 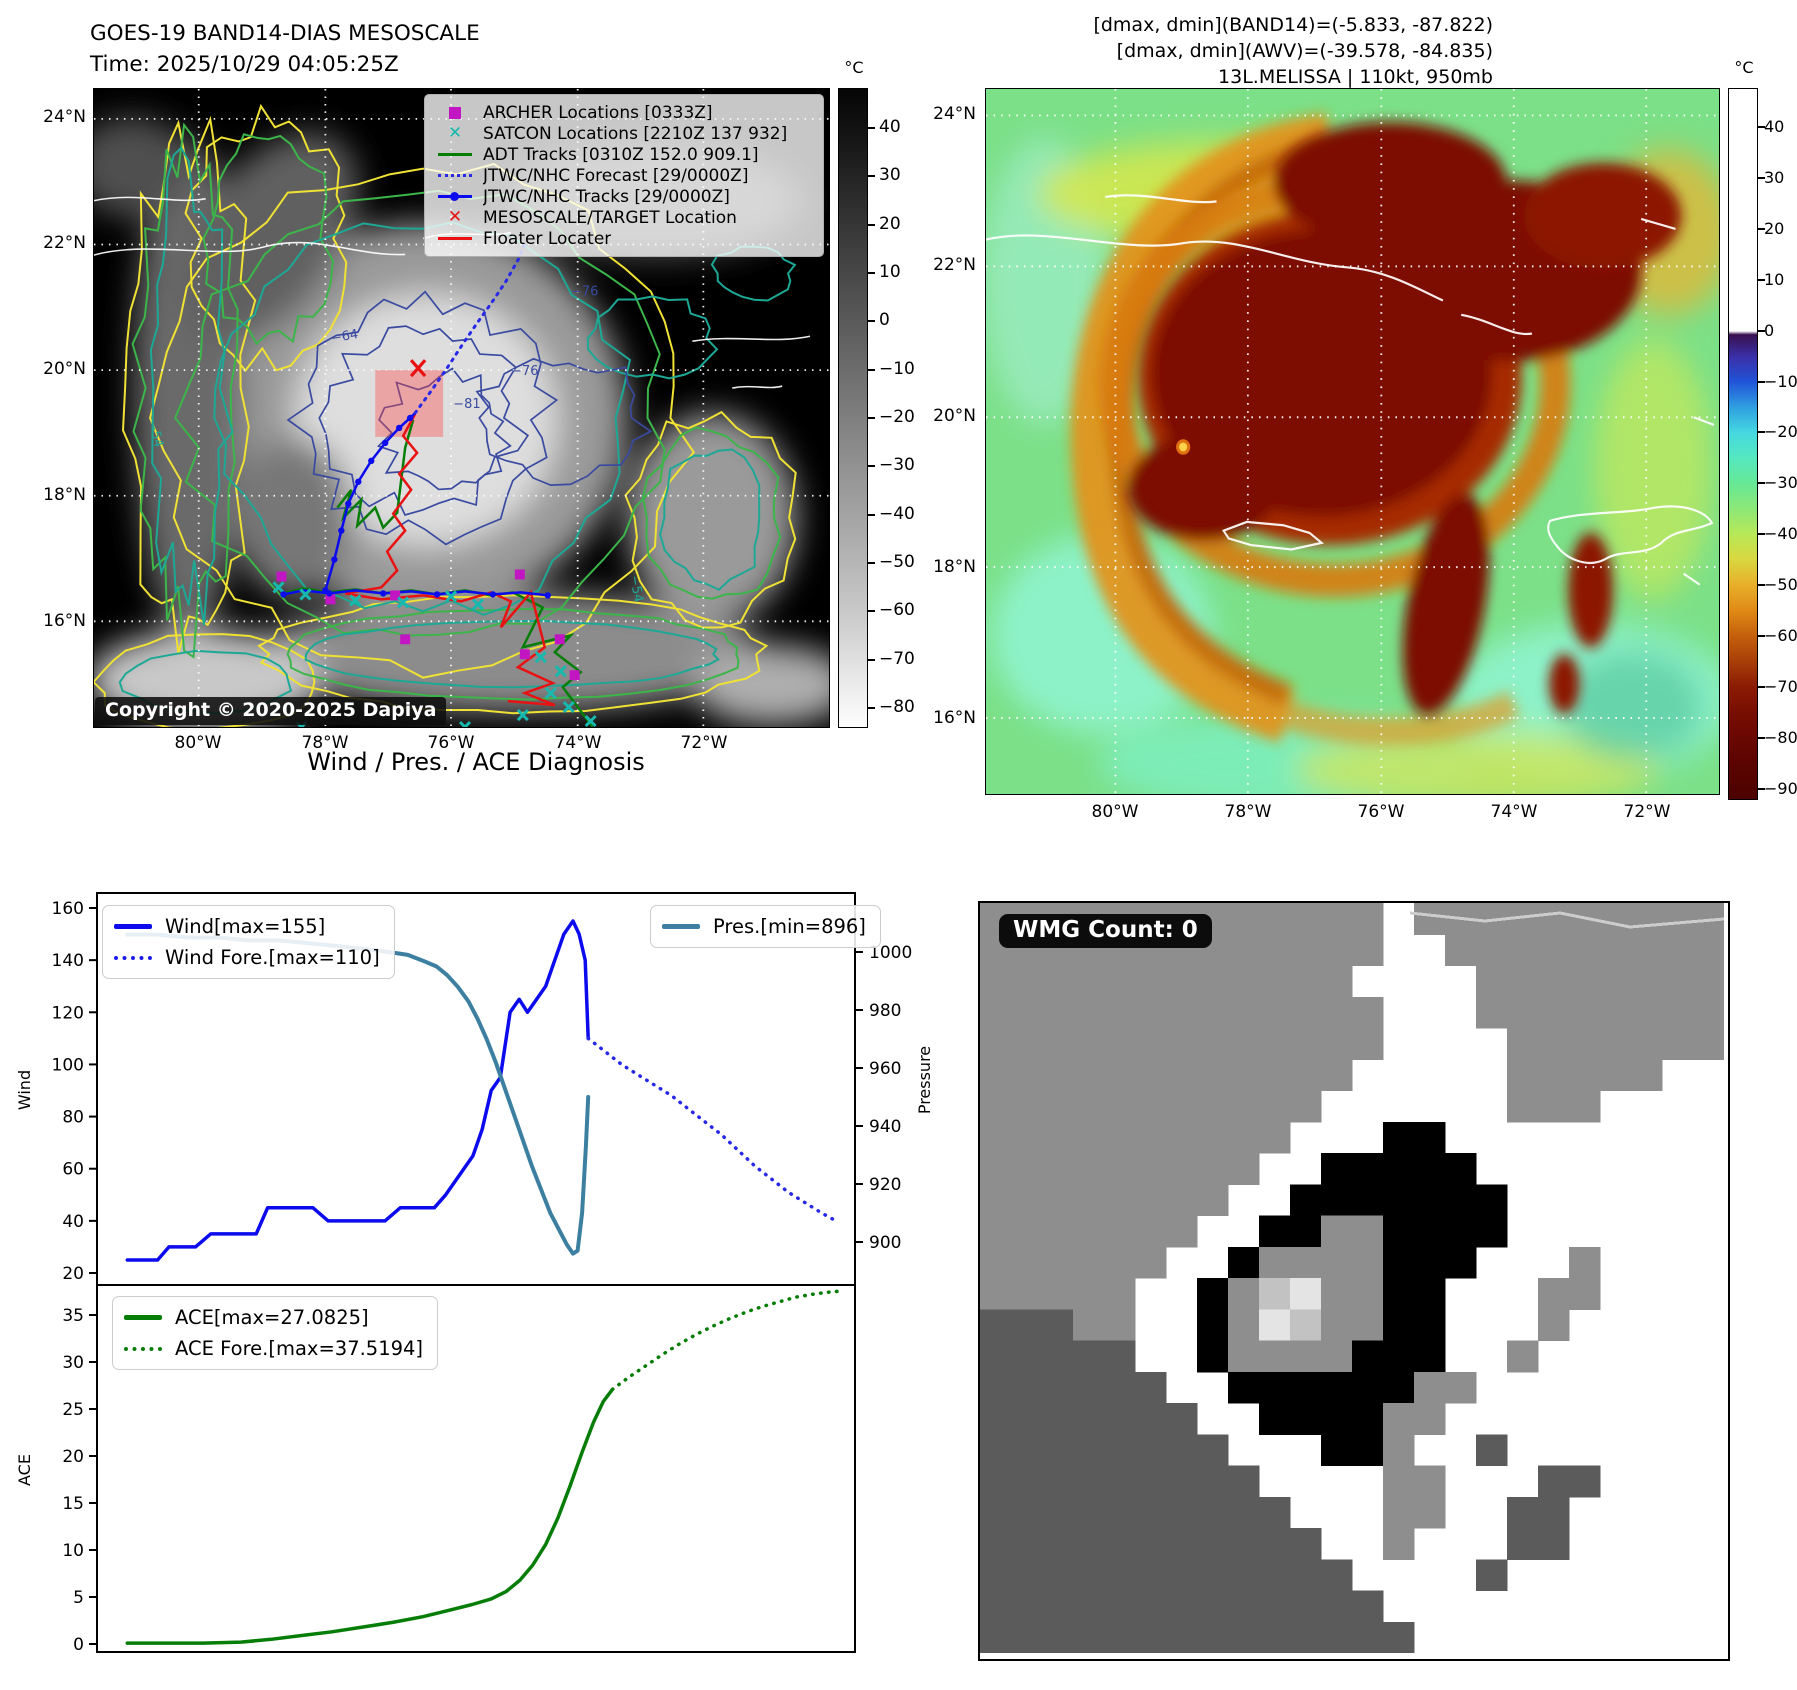 I want to click on band14-colorbar-tick: −20, so click(x=897, y=416).